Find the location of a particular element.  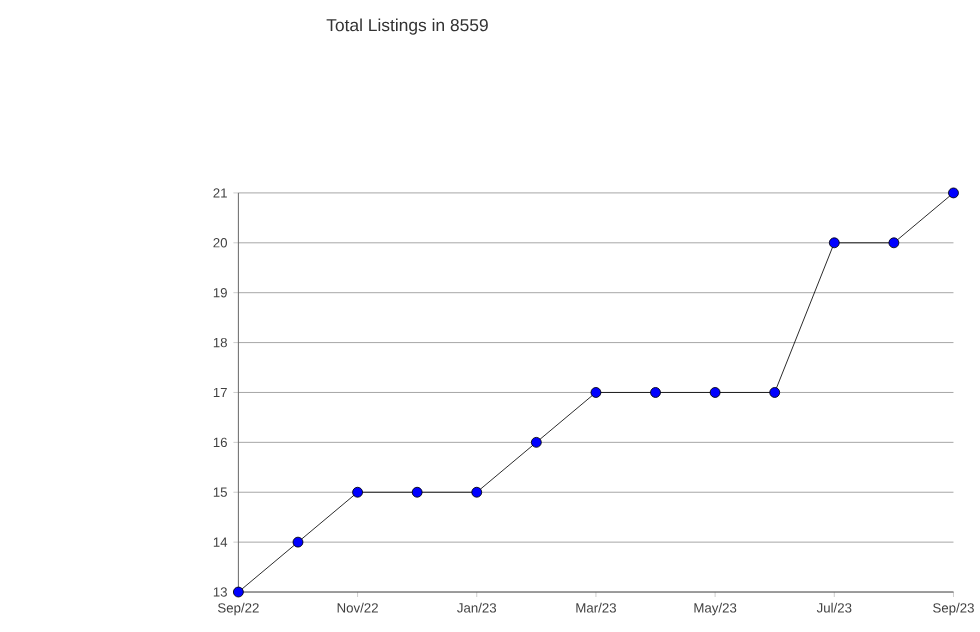

chart-title: Total Listings in 8559 is located at coordinates (407, 26).